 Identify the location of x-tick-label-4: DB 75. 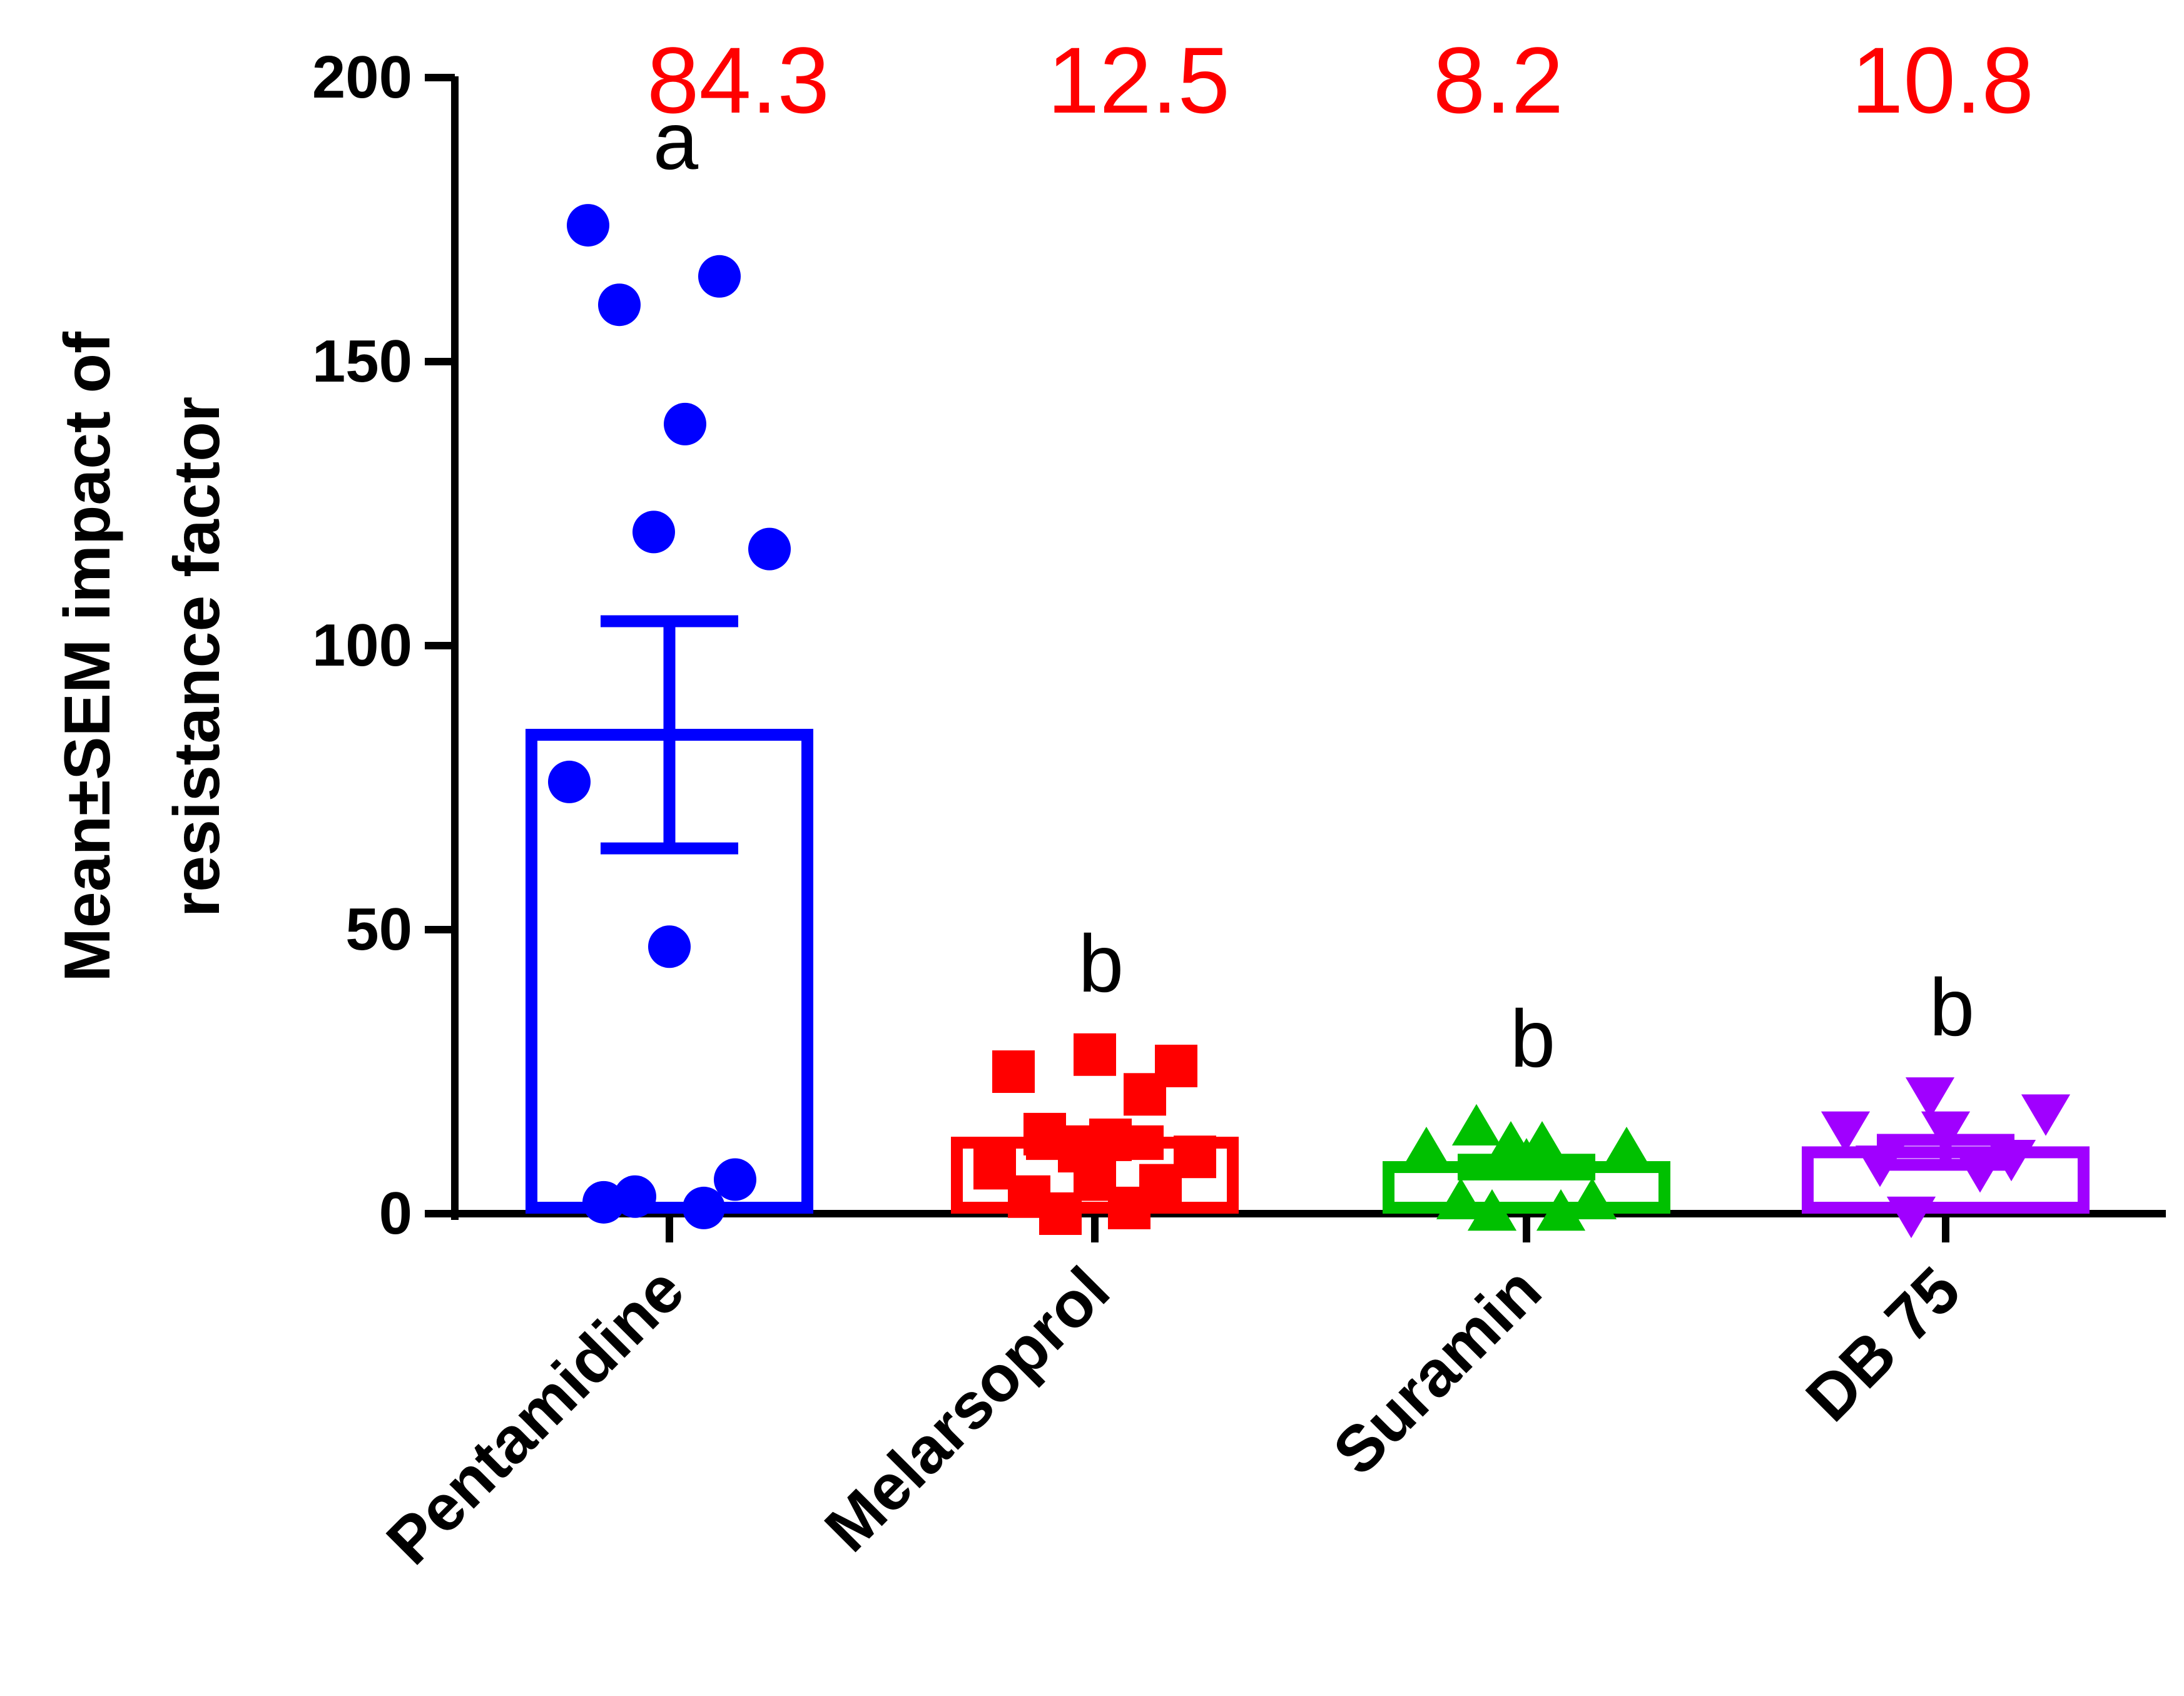
(1883, 1344).